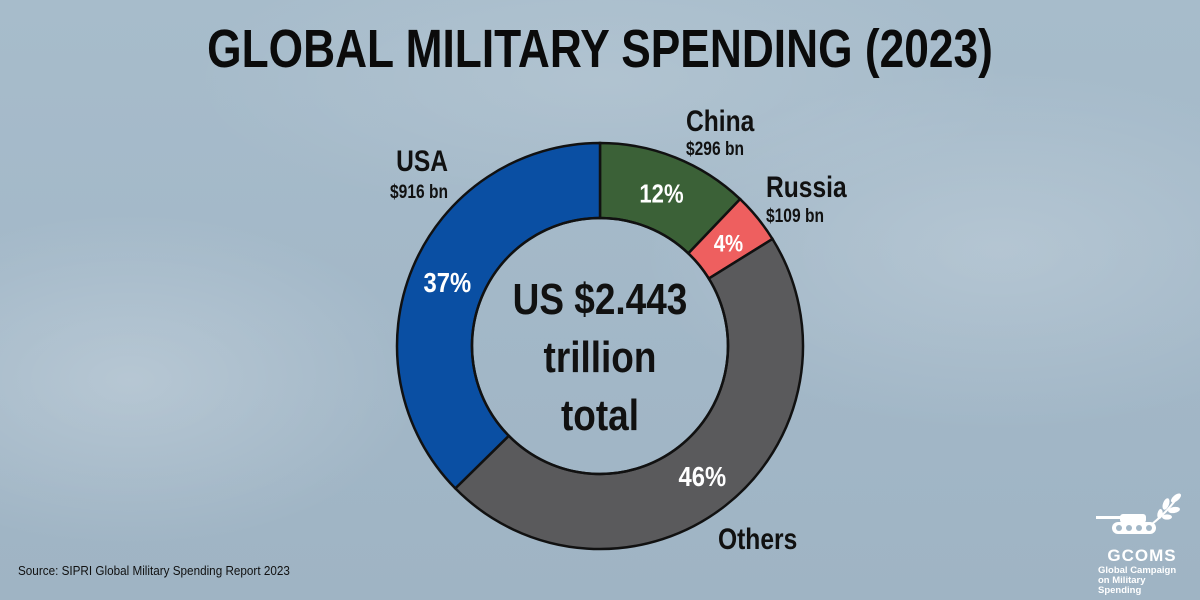  Describe the element at coordinates (715, 149) in the screenshot. I see `category-amount-china: $296 bn` at that location.